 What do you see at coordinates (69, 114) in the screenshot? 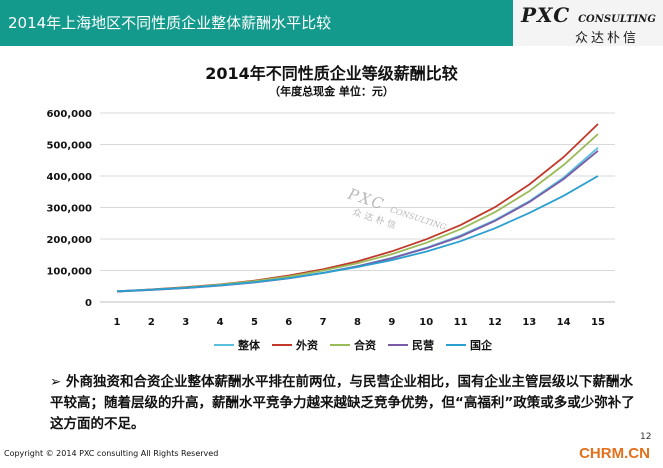
I see `y-tick-label: 600,000` at bounding box center [69, 114].